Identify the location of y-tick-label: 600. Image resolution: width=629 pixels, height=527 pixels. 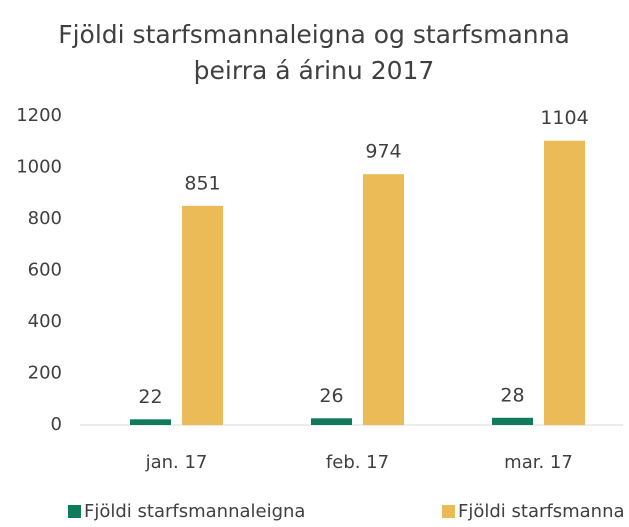
(45, 270).